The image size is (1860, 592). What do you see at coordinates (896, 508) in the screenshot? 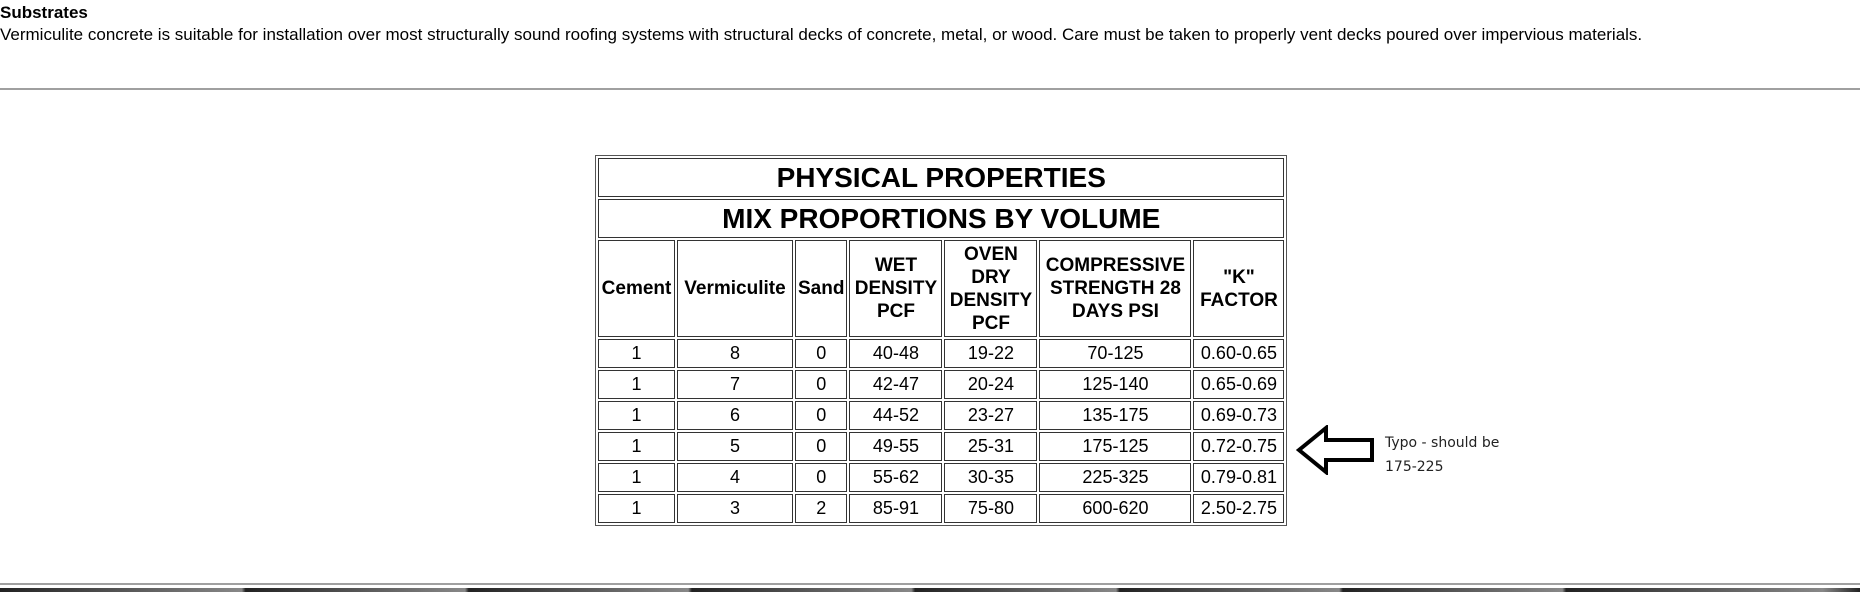
I see `table-cell: 85-91` at bounding box center [896, 508].